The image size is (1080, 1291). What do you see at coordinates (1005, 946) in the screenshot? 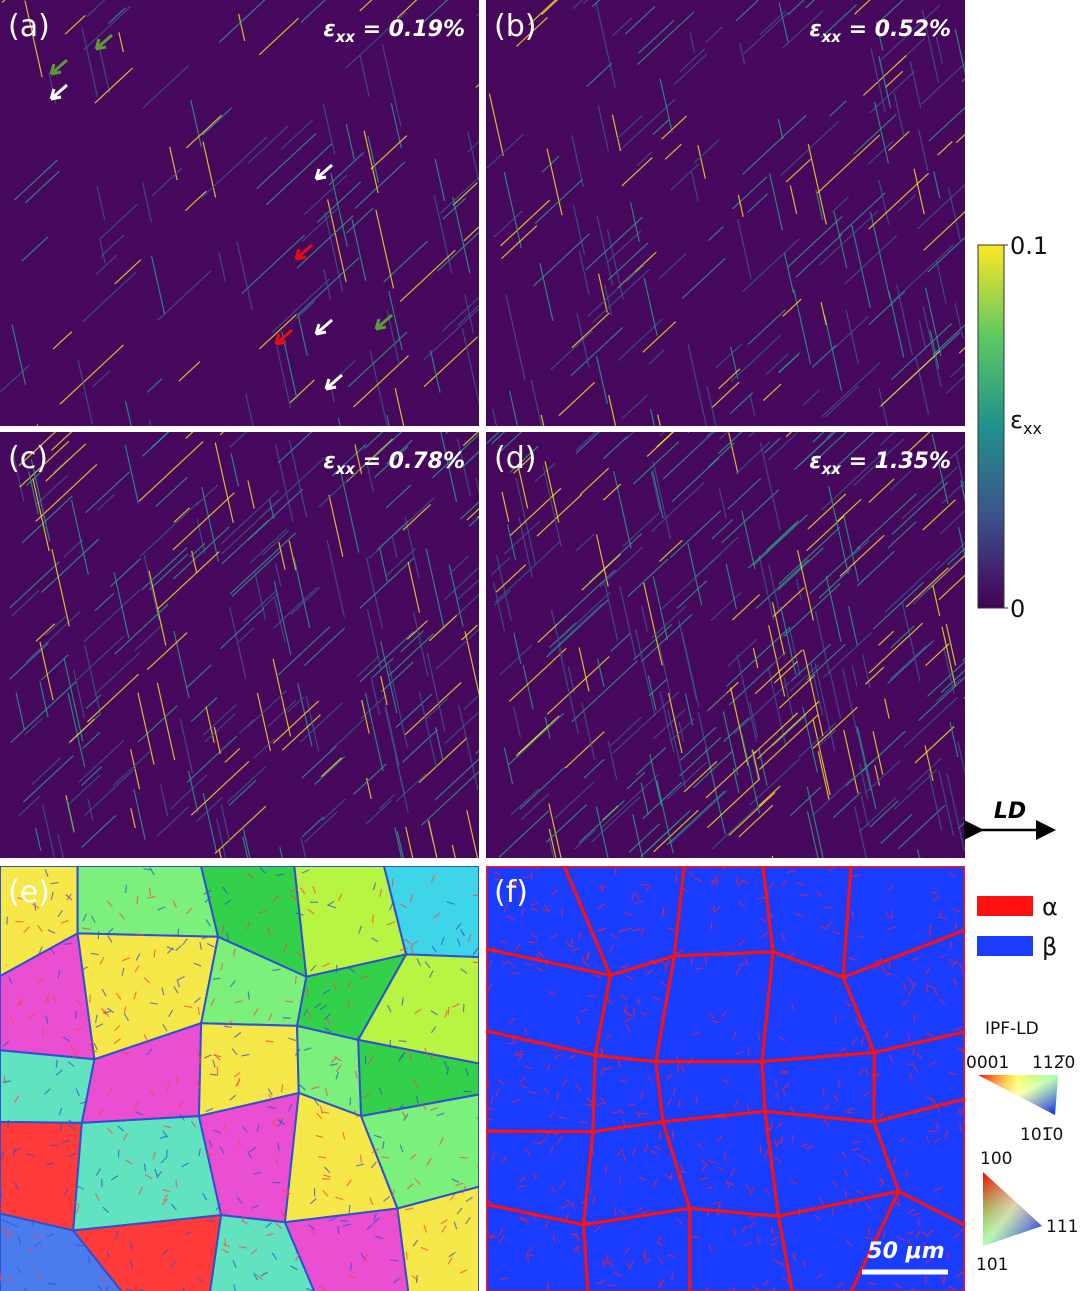
I see `legend-swatch` at bounding box center [1005, 946].